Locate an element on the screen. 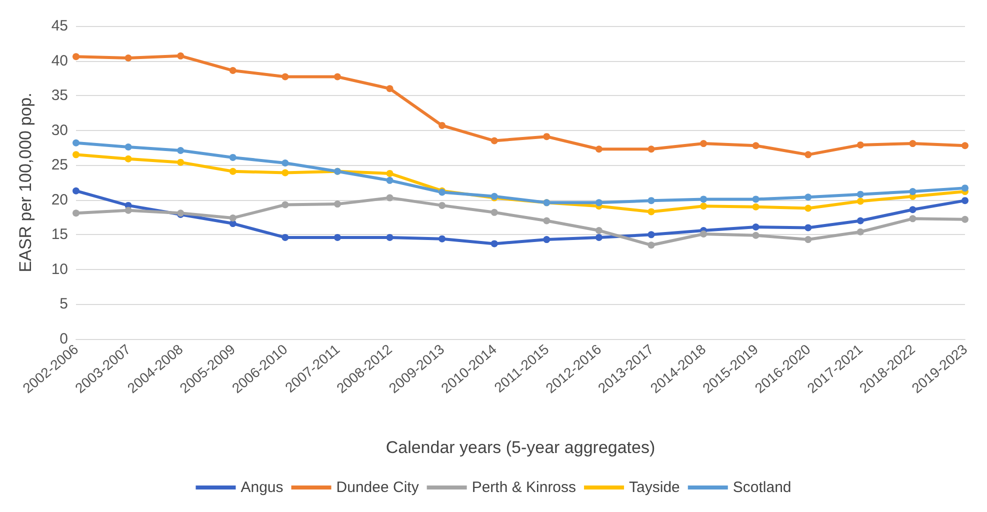  y-tick-label: 10 is located at coordinates (59, 269).